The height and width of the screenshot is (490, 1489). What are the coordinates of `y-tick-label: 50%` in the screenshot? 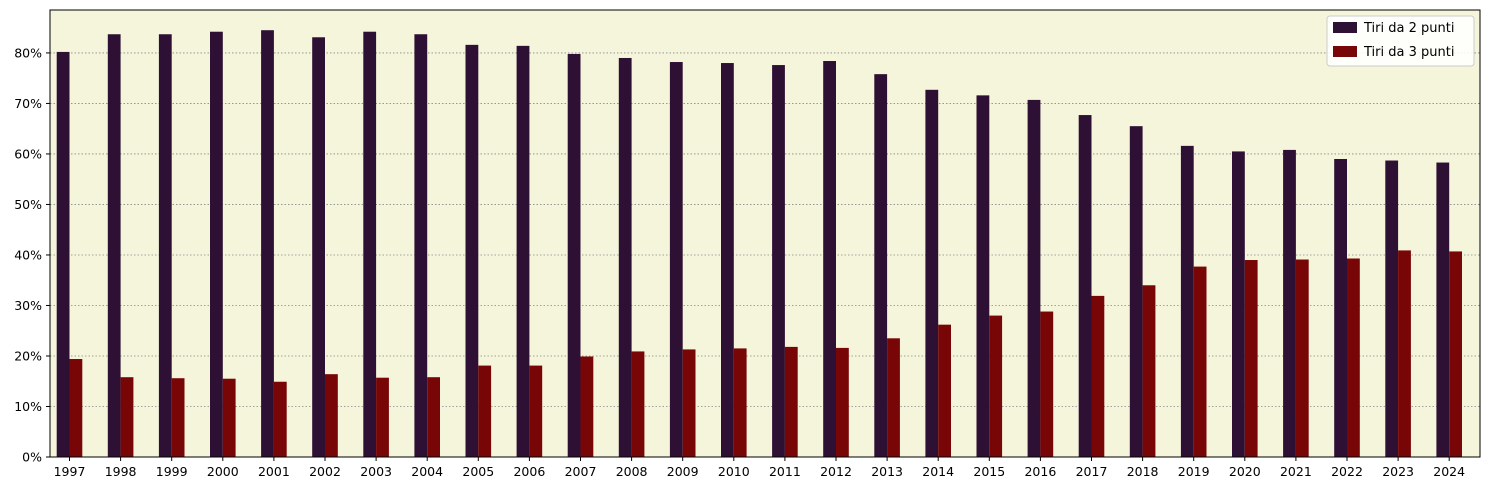 It's located at (28, 204).